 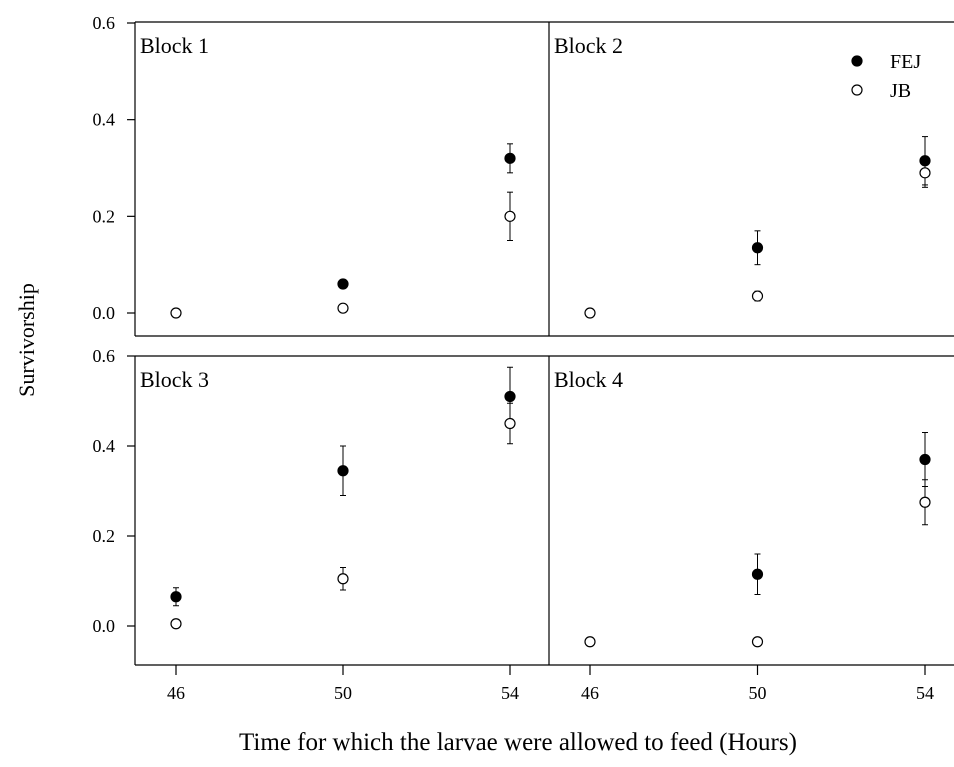 What do you see at coordinates (588, 379) in the screenshot?
I see `panel-title: Block 4` at bounding box center [588, 379].